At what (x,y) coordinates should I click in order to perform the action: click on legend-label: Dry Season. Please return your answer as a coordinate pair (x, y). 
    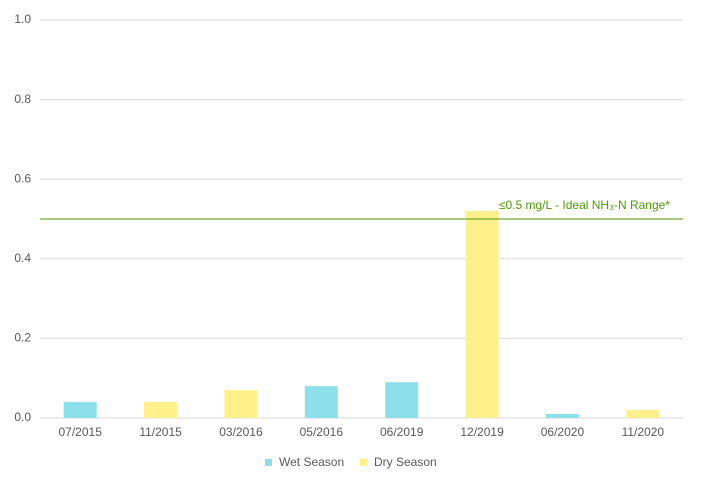
    Looking at the image, I should click on (405, 462).